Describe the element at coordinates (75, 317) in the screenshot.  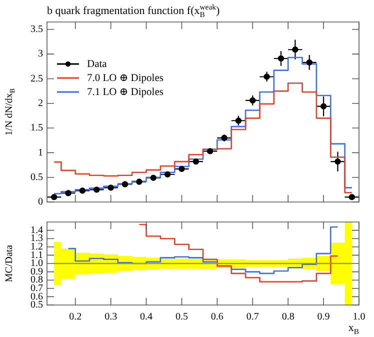
I see `x-tick-label: 0.2` at that location.